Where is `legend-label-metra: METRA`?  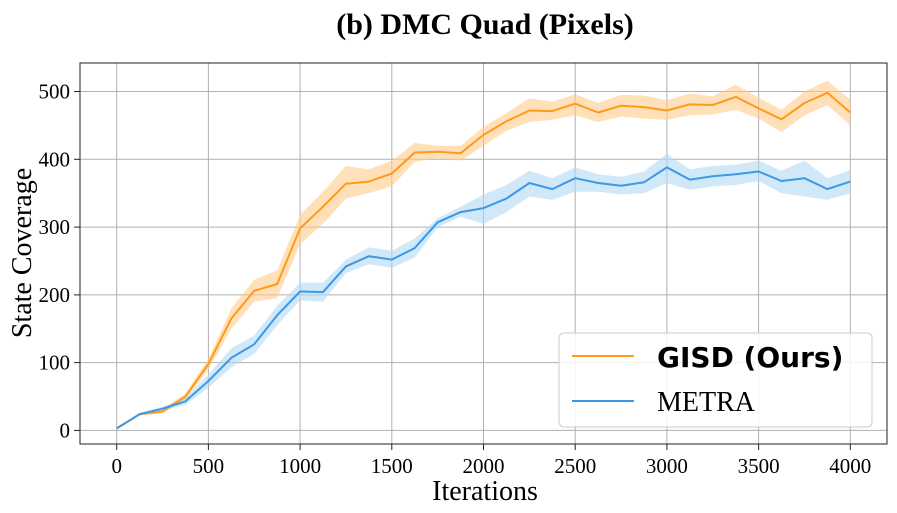
legend-label-metra: METRA is located at coordinates (706, 402).